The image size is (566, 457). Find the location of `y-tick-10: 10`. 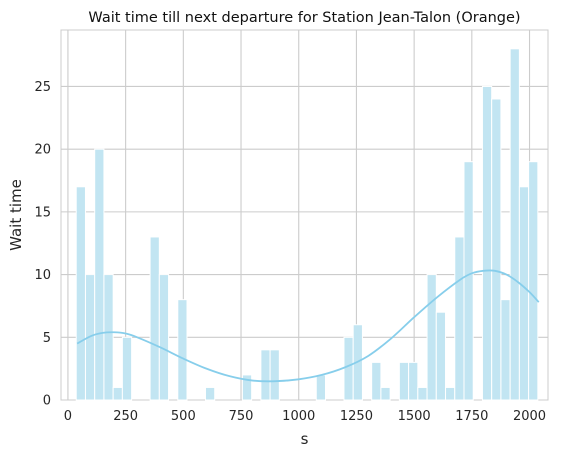

y-tick-10: 10 is located at coordinates (42, 275).